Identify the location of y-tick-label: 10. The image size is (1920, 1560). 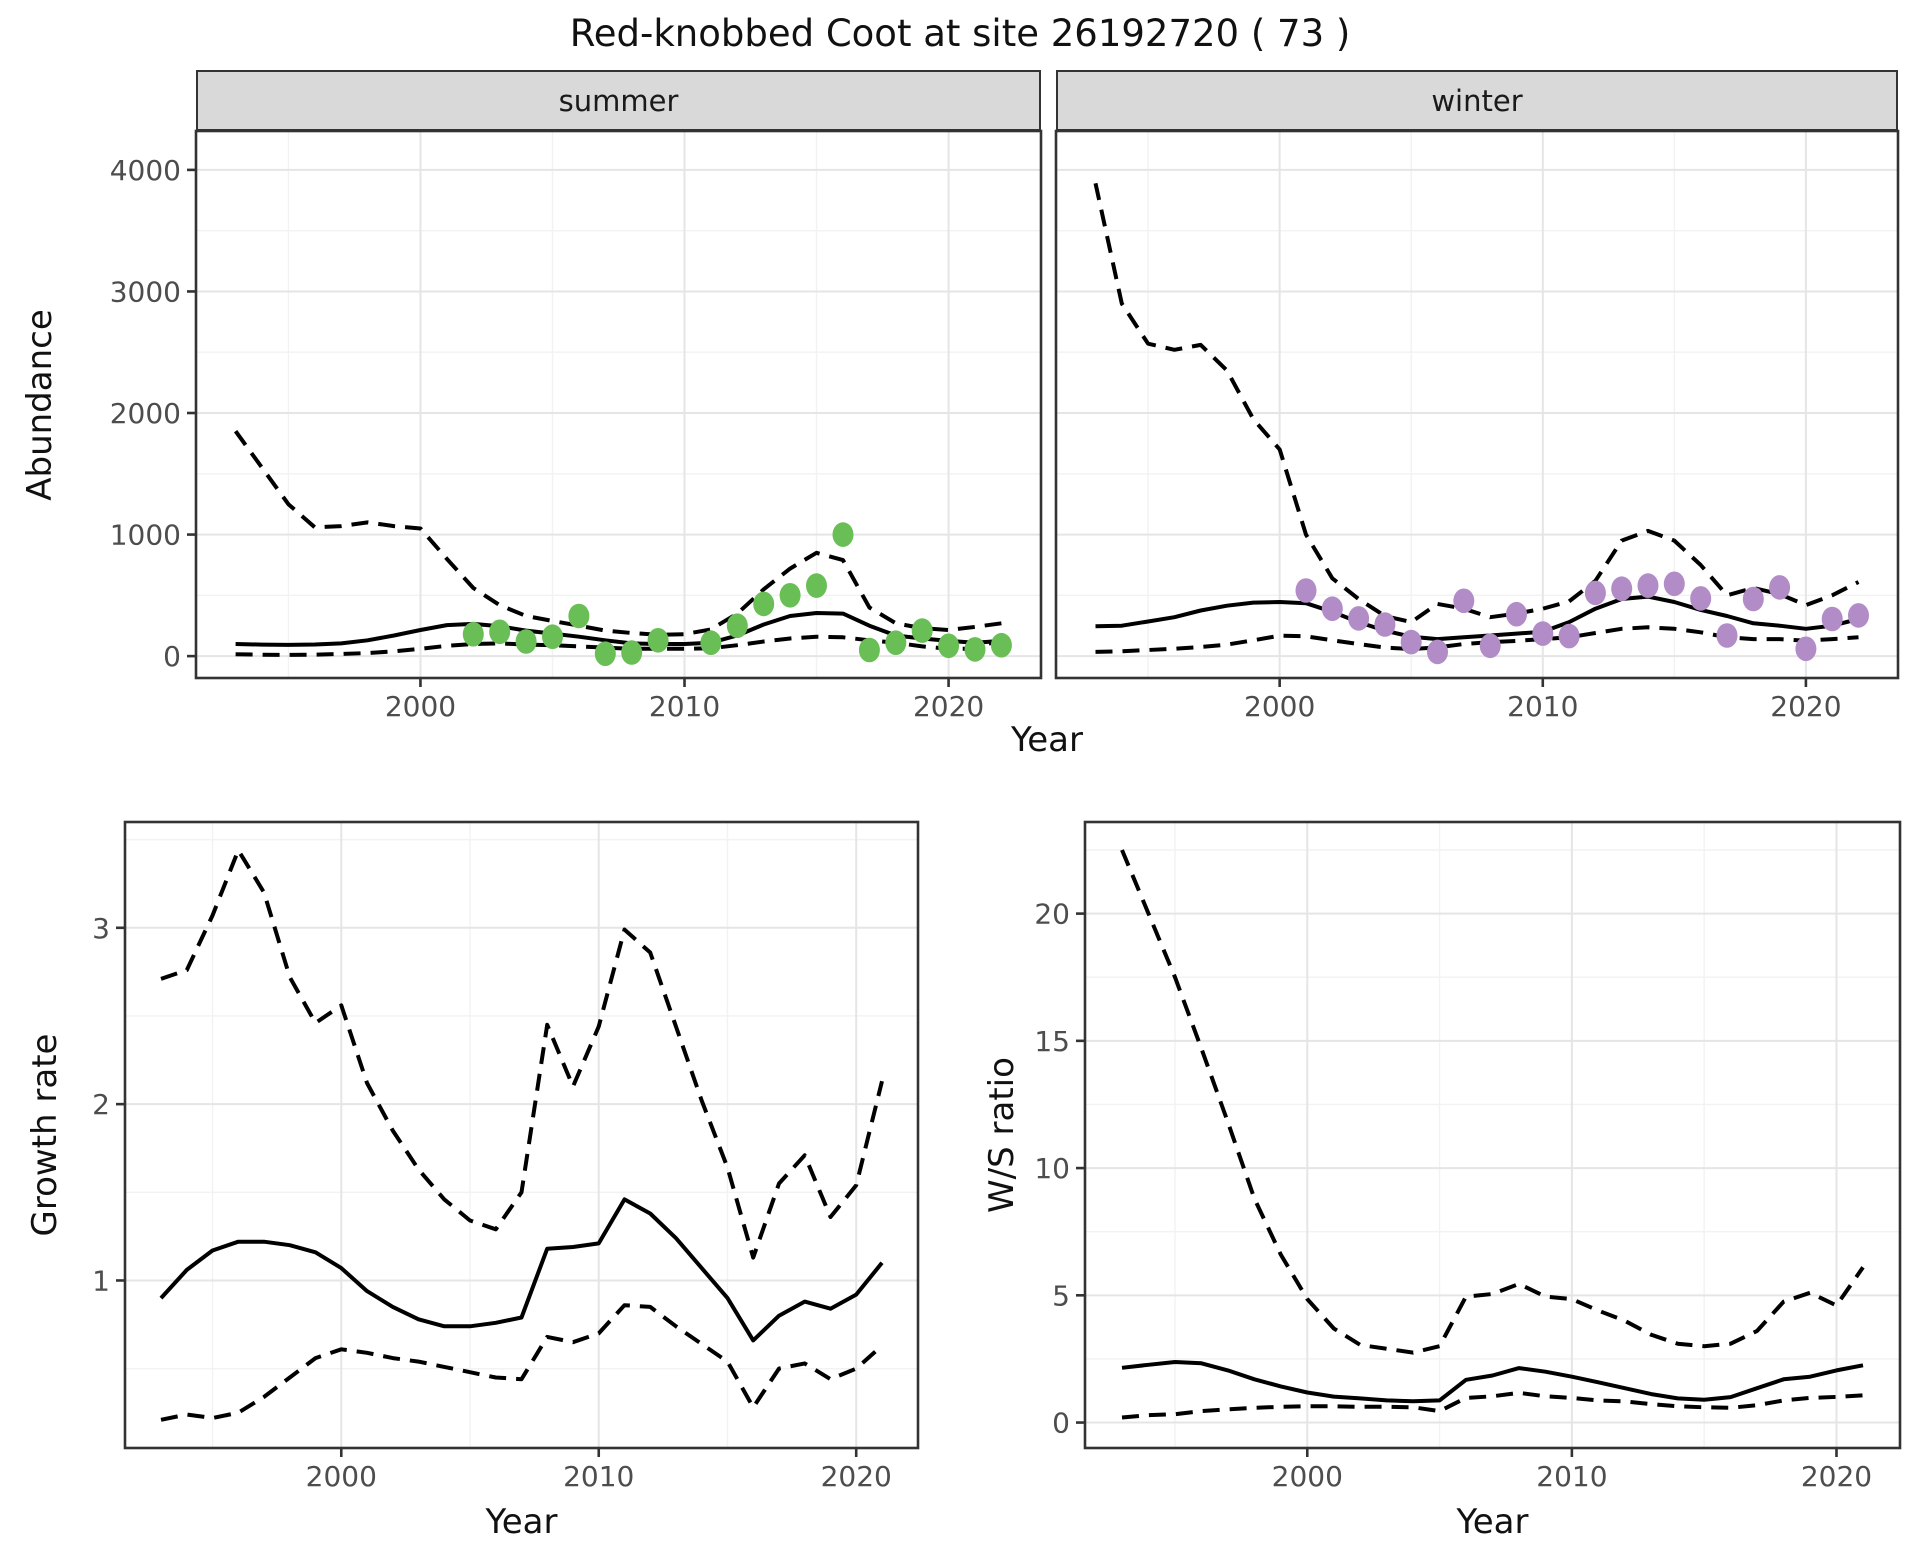
(1052, 1168).